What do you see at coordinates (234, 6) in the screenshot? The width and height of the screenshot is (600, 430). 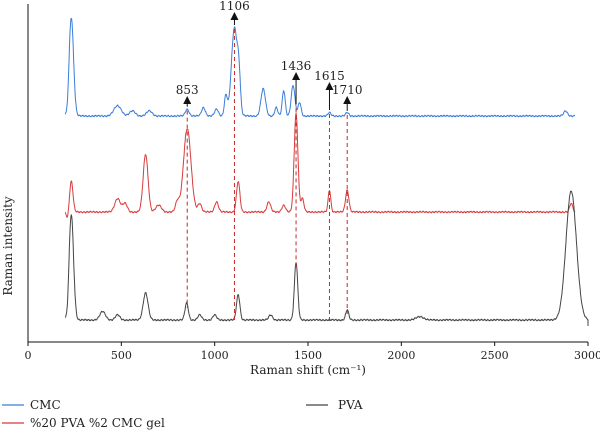 I see `peak-label-1106: 1106` at bounding box center [234, 6].